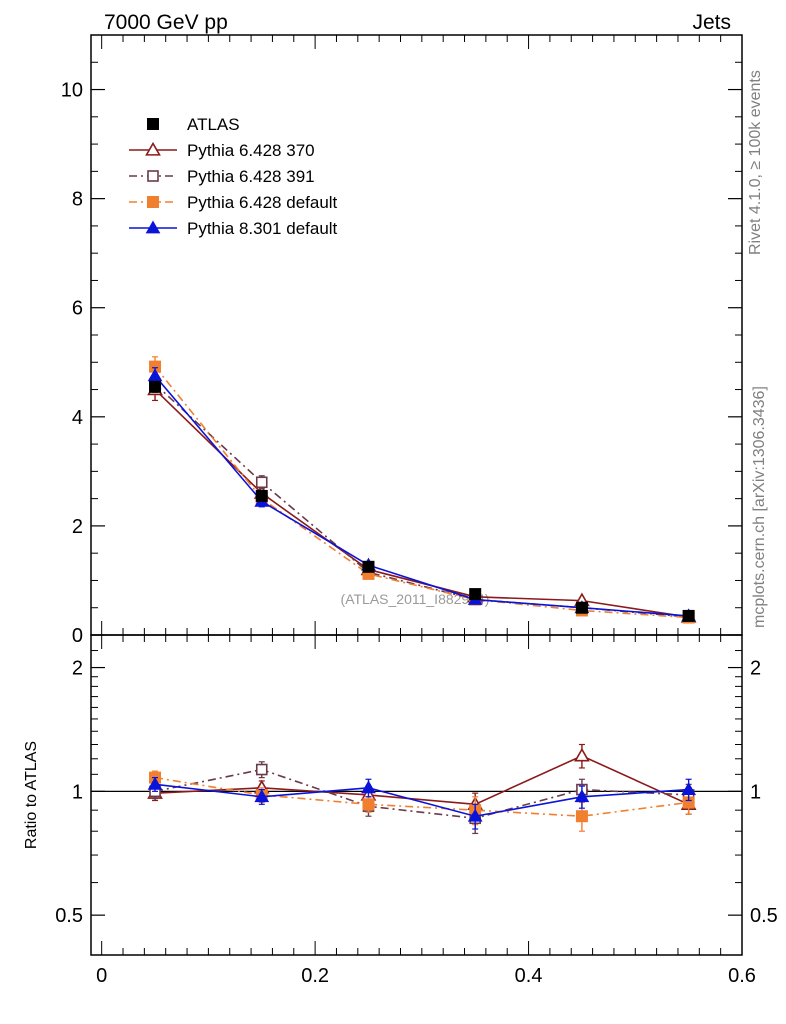 The width and height of the screenshot is (786, 1024). I want to click on legend-marker-atlas, so click(153, 124).